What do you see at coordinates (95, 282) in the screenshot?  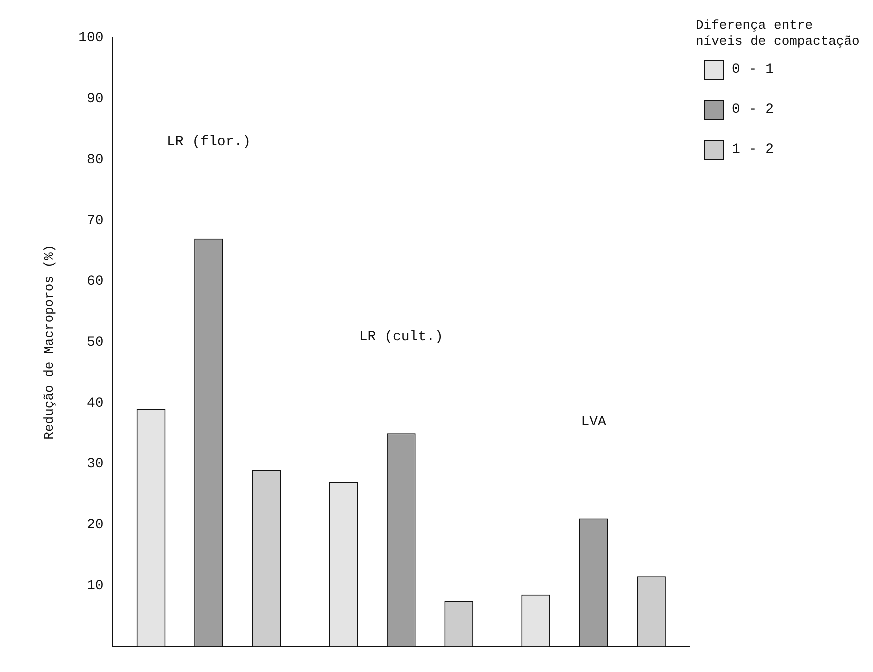 I see `y-tick-label: 60` at bounding box center [95, 282].